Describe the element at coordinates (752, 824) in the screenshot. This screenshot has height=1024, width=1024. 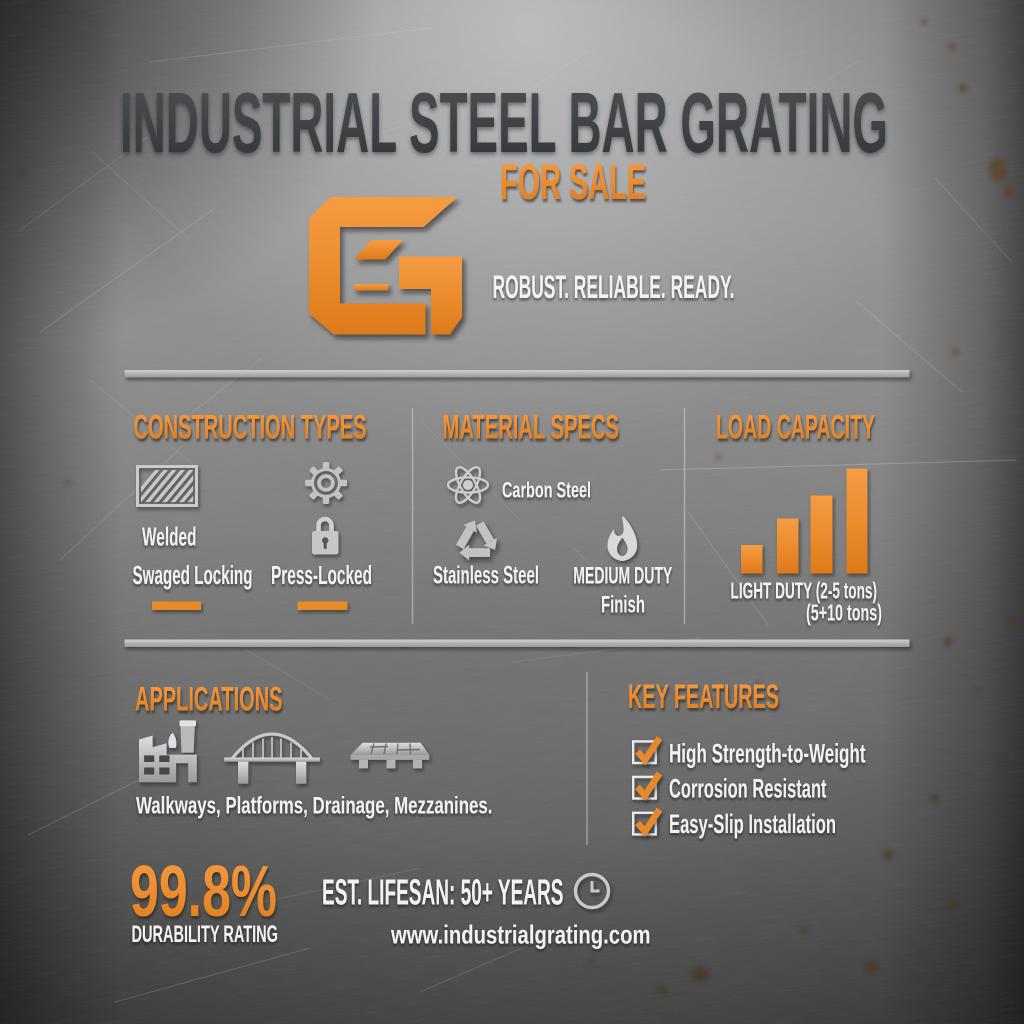
I see `svg-text: Easy-Slip Installation` at that location.